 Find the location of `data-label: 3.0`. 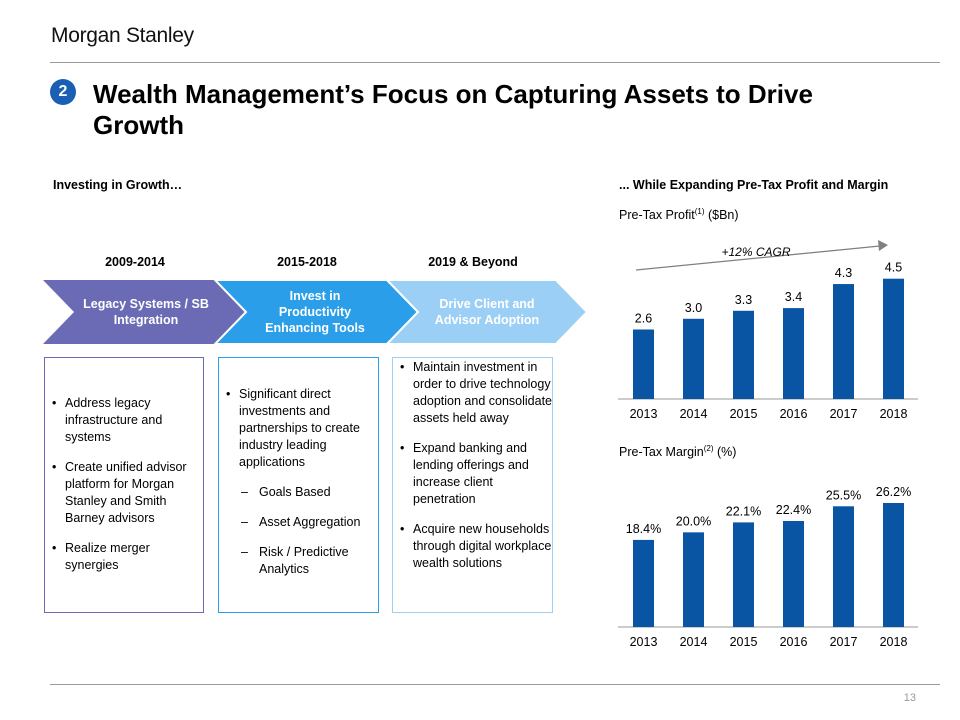

data-label: 3.0 is located at coordinates (693, 308).